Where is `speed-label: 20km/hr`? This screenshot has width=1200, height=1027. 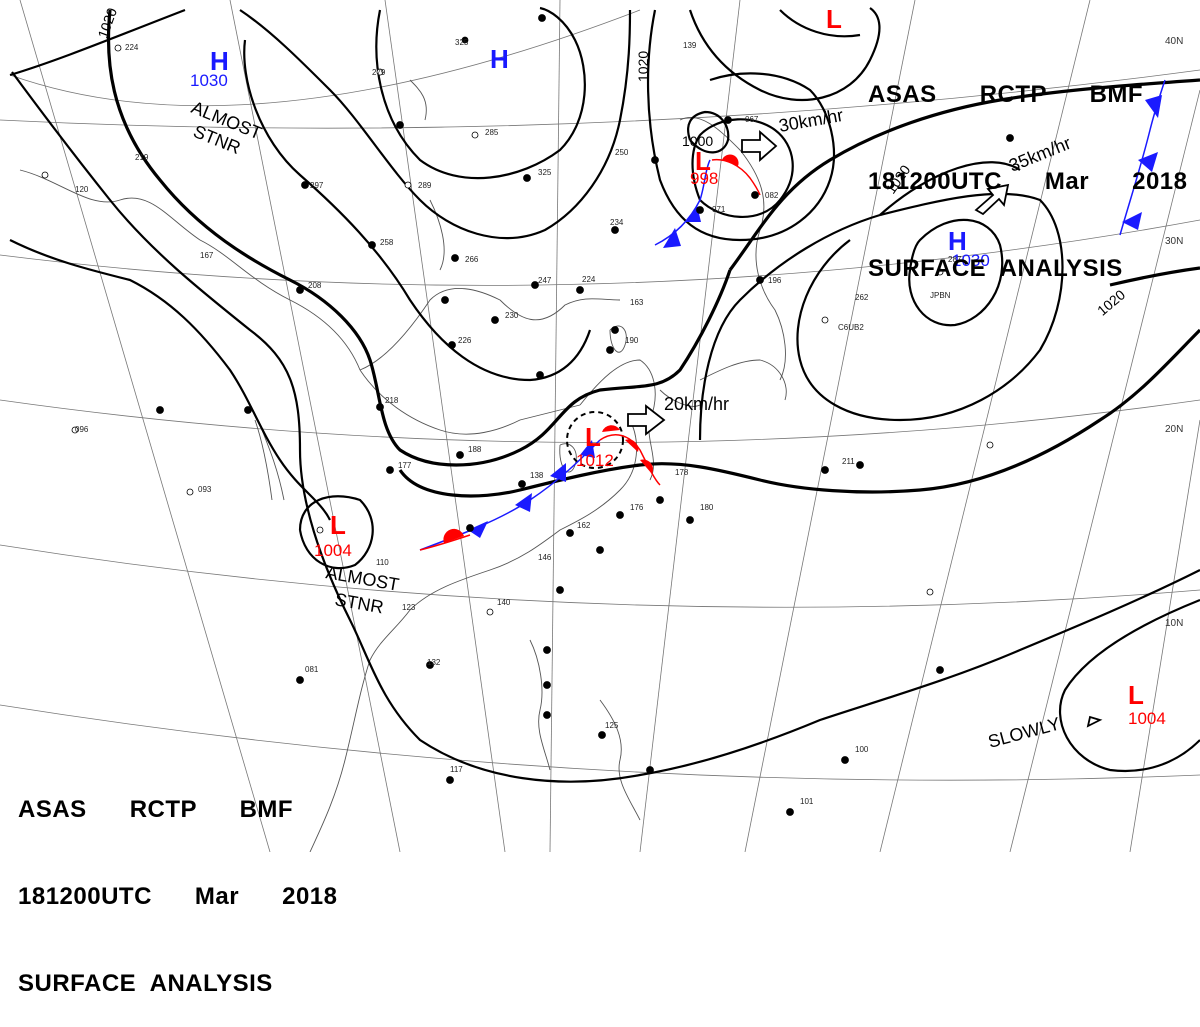 speed-label: 20km/hr is located at coordinates (696, 404).